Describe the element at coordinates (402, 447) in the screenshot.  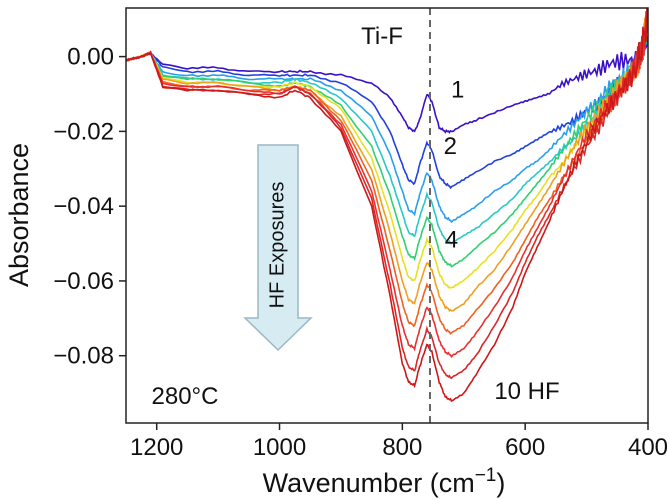
I see `x-tick-label: 800` at that location.